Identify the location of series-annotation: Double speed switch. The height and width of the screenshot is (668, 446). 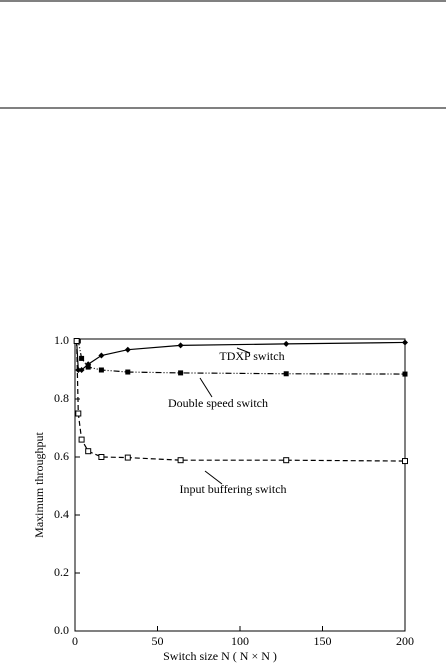
(218, 403).